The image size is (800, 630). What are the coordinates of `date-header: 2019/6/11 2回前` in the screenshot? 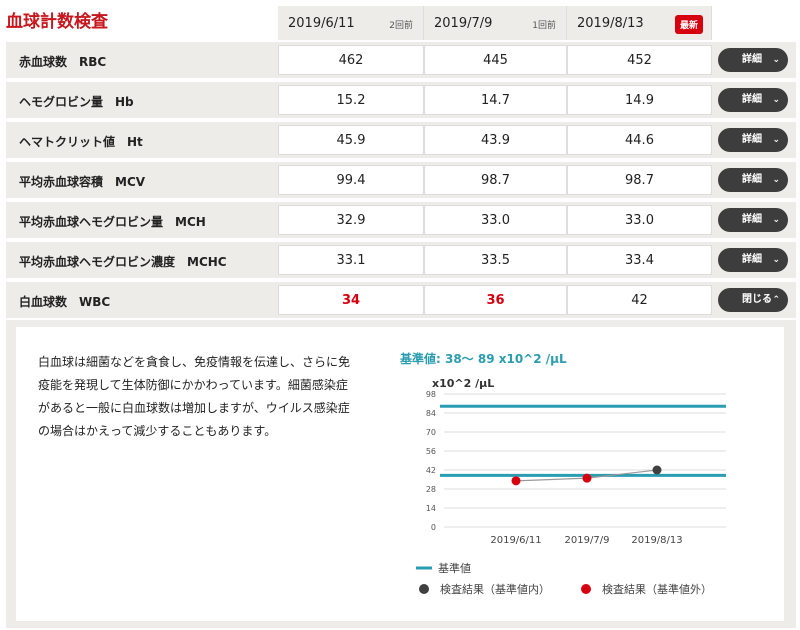 It's located at (351, 23).